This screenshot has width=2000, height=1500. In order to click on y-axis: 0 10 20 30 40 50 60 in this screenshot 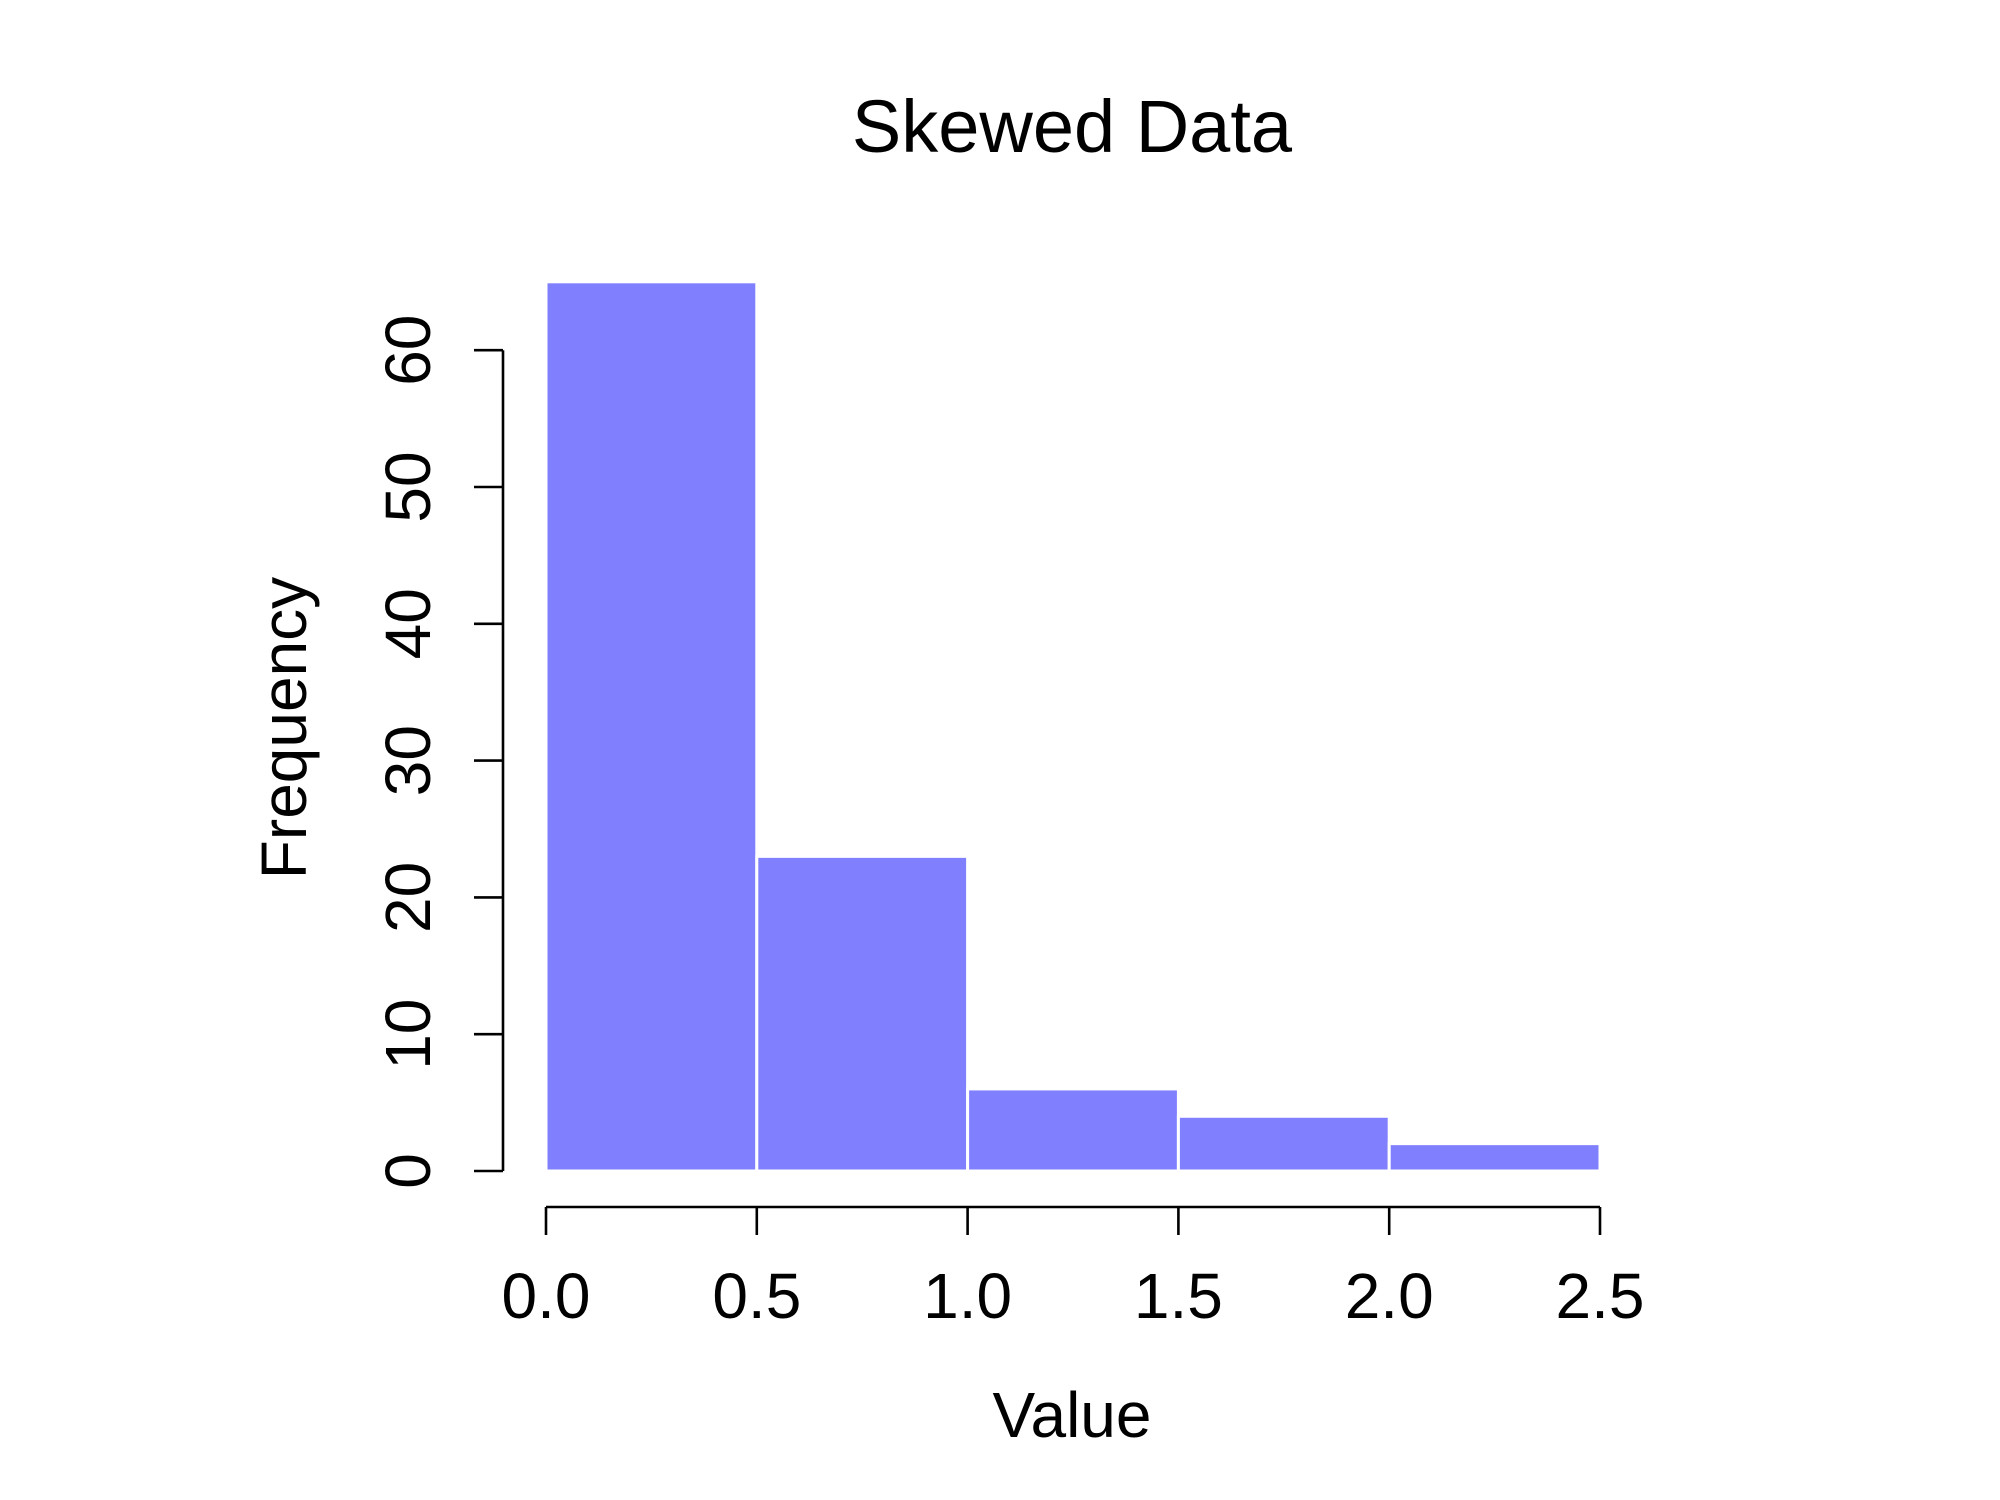, I will do `click(438, 752)`.